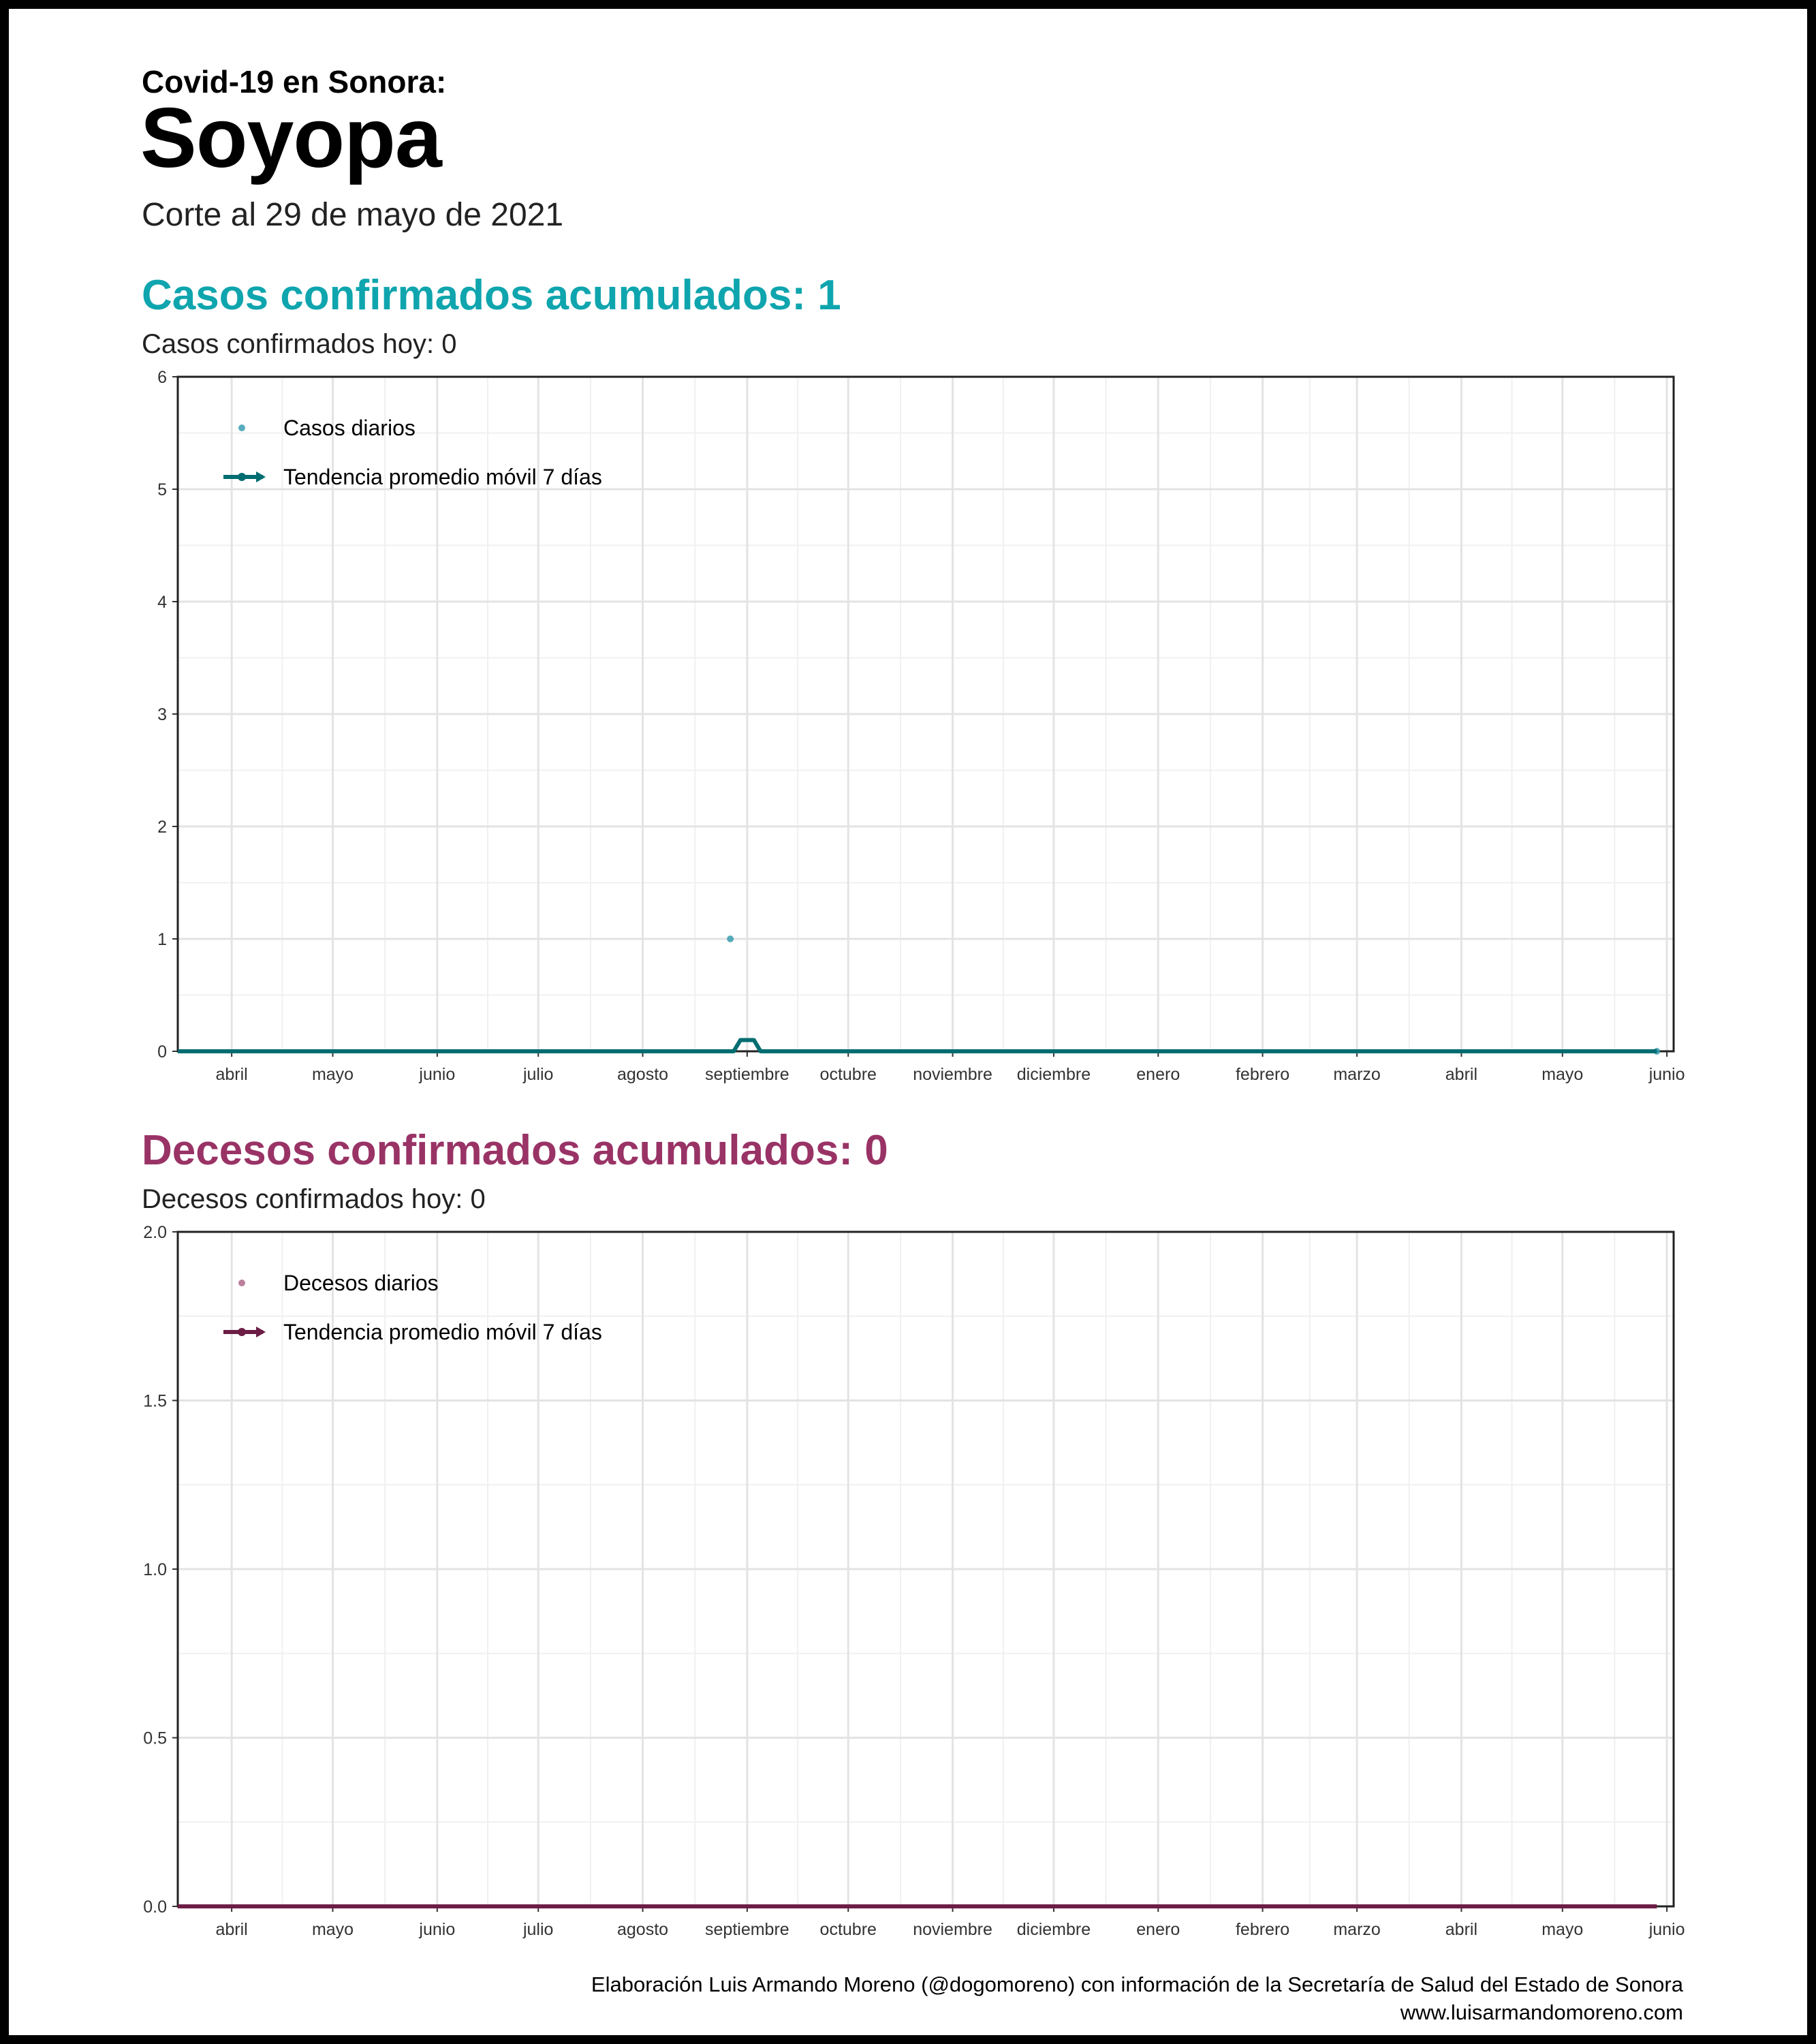 The height and width of the screenshot is (2044, 1816). What do you see at coordinates (162, 377) in the screenshot?
I see `y-tick-label: 6` at bounding box center [162, 377].